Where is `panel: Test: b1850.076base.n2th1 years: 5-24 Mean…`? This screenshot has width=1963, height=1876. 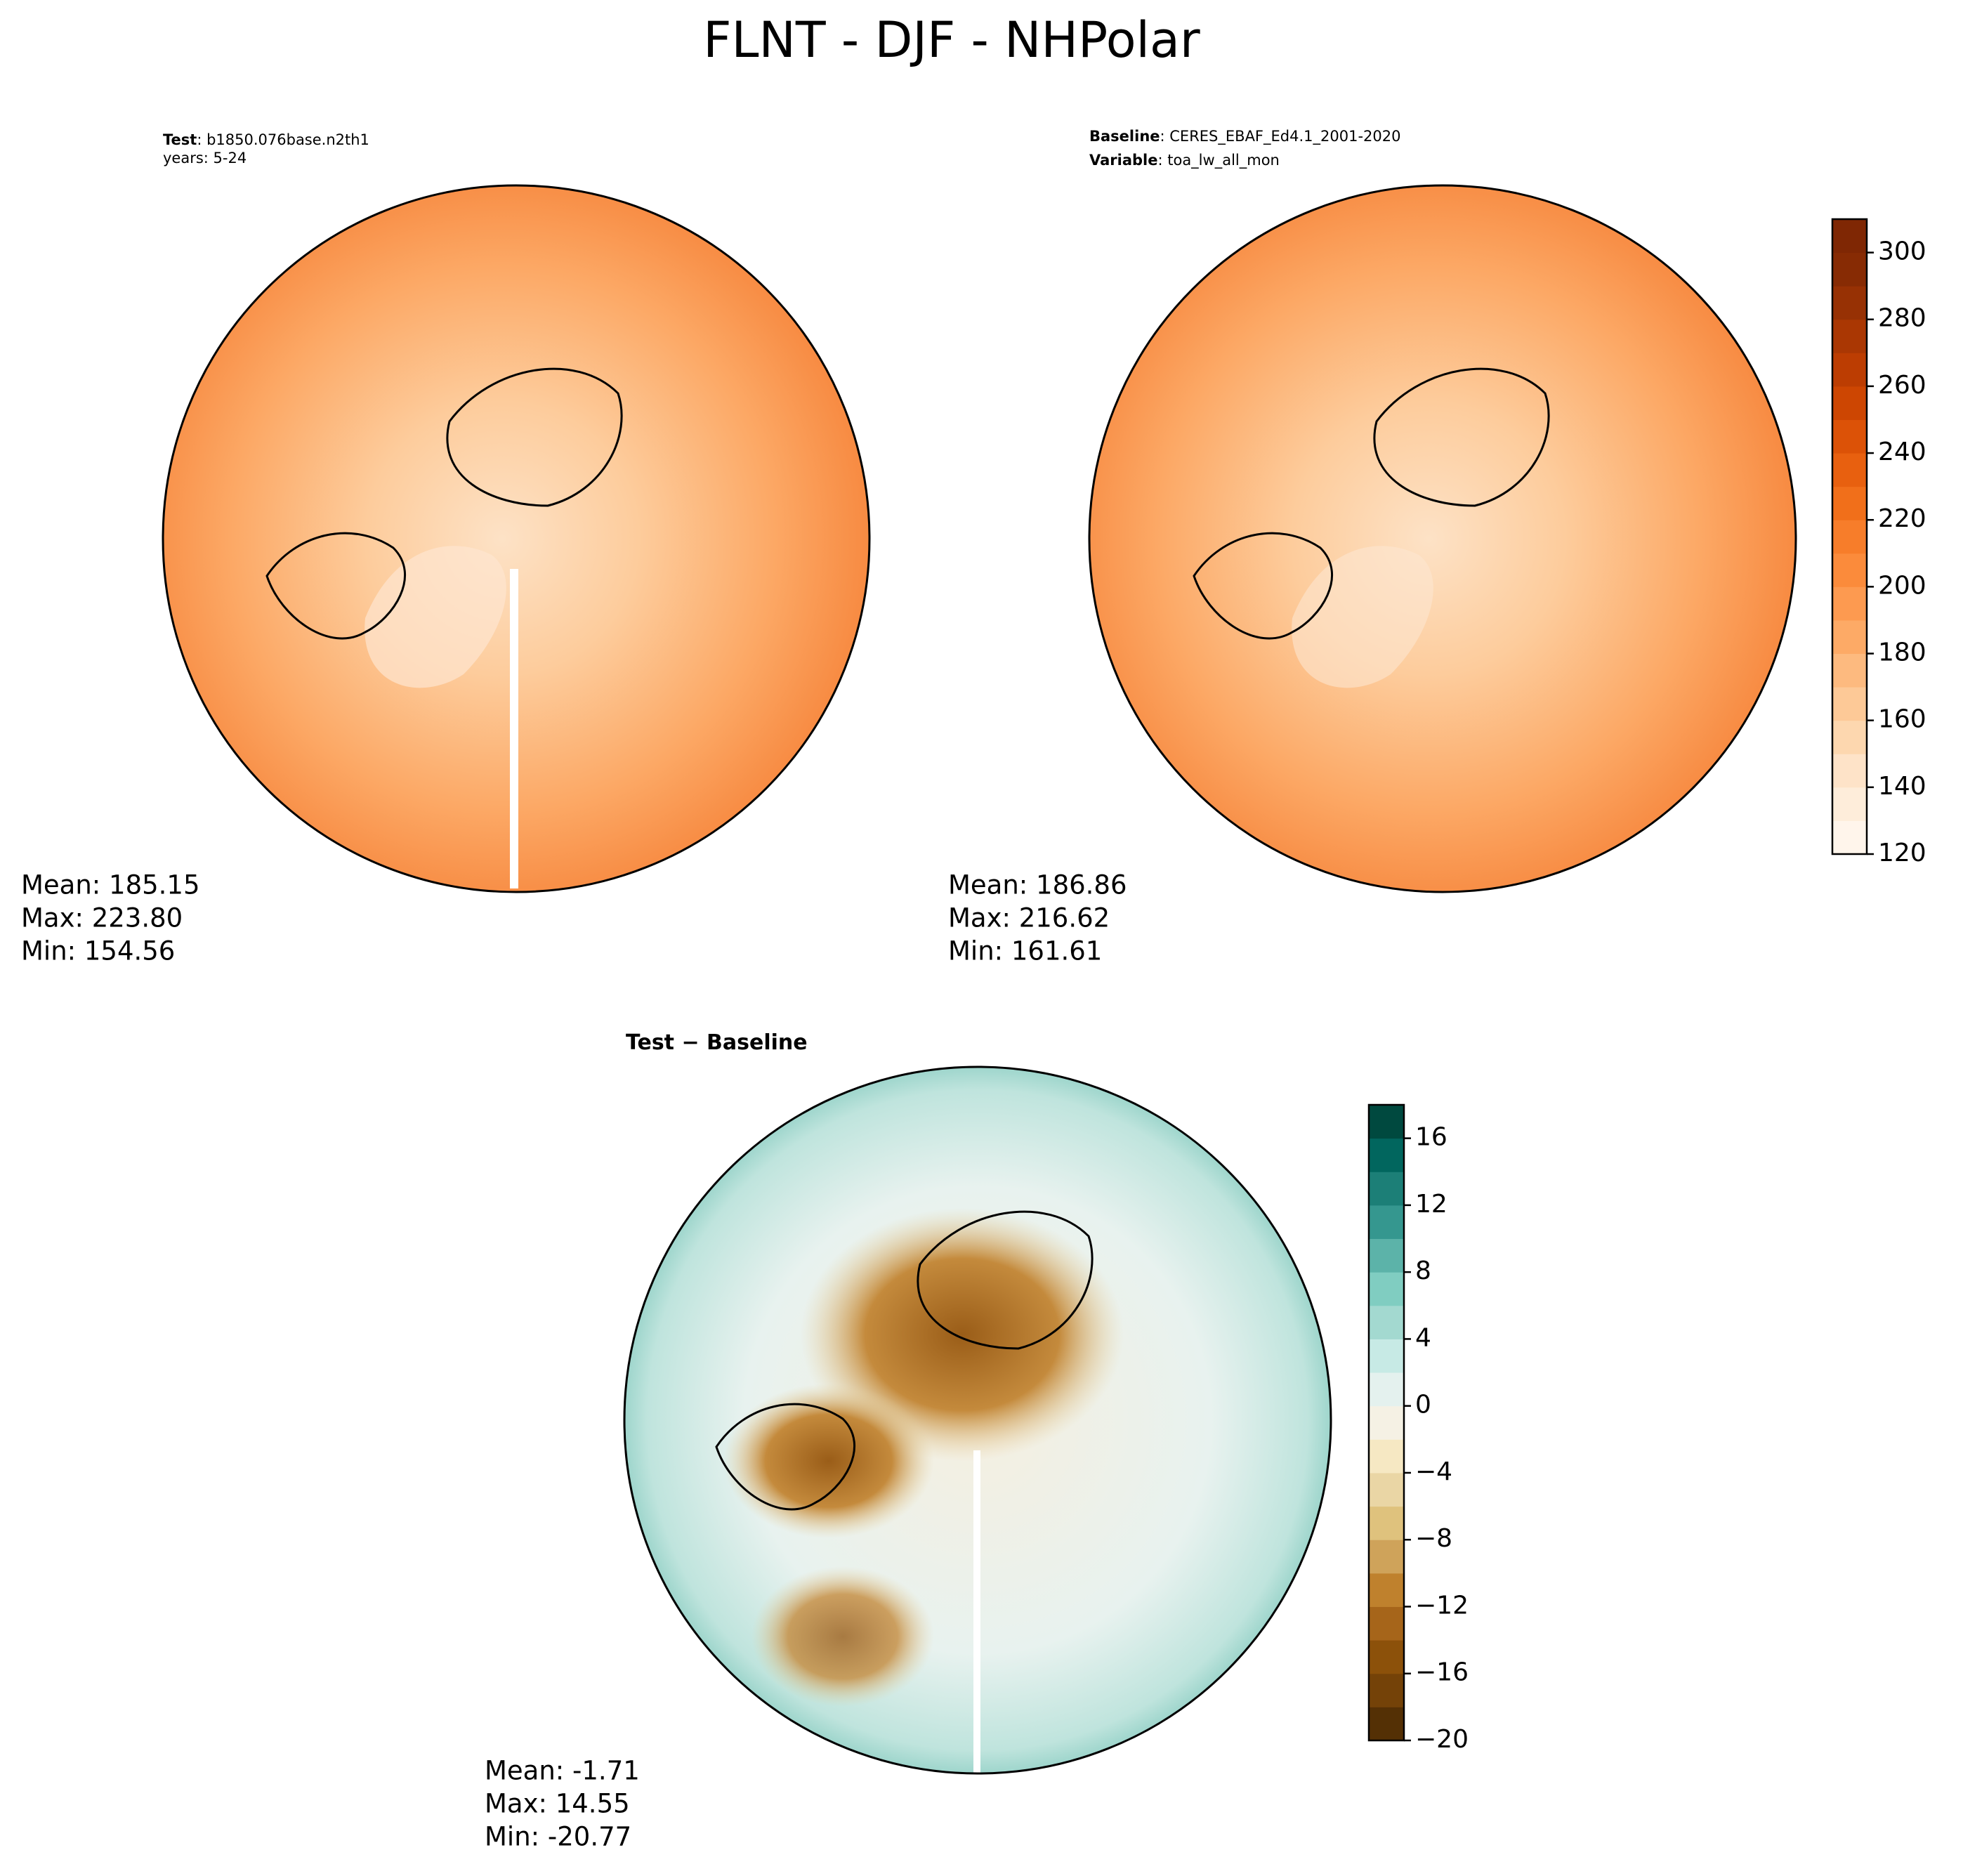
panel: Test: b1850.076base.n2th1 years: 5-24 Mean… is located at coordinates (195, 549).